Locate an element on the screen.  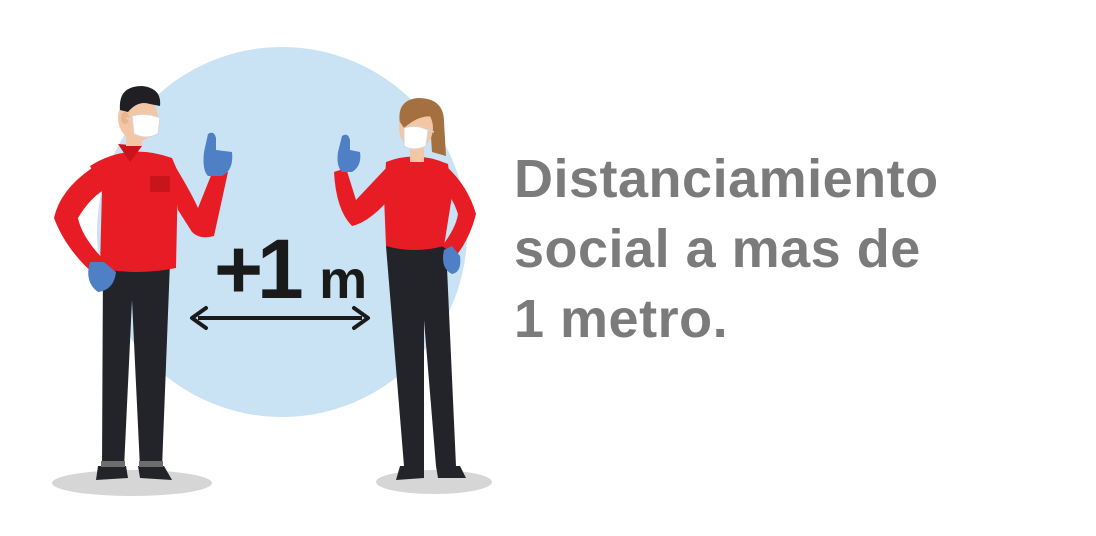
headline-line-1: Distanciamiento is located at coordinates (726, 179).